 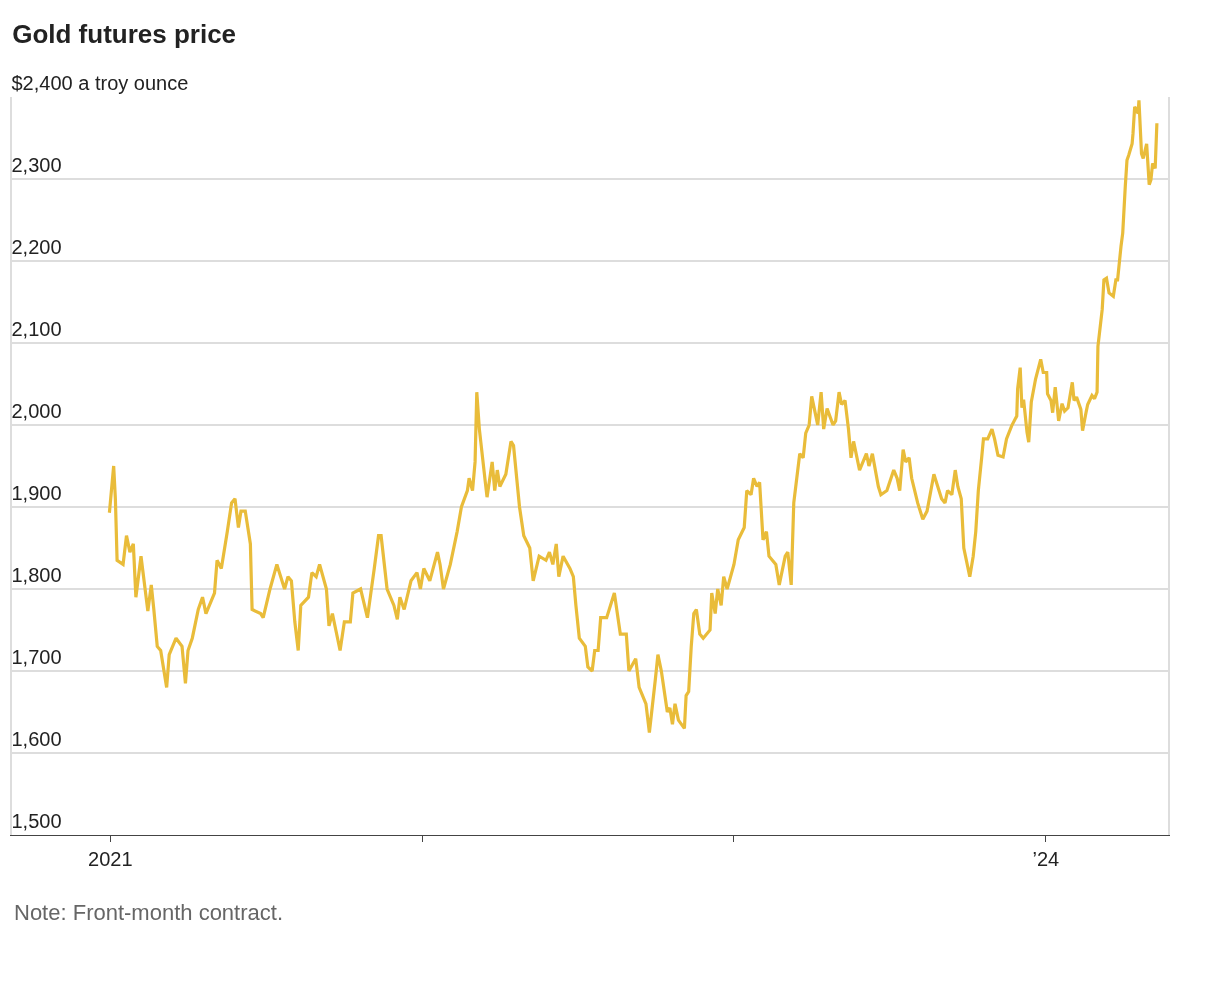 What do you see at coordinates (148, 912) in the screenshot?
I see `text: Note: Front-month contract.` at bounding box center [148, 912].